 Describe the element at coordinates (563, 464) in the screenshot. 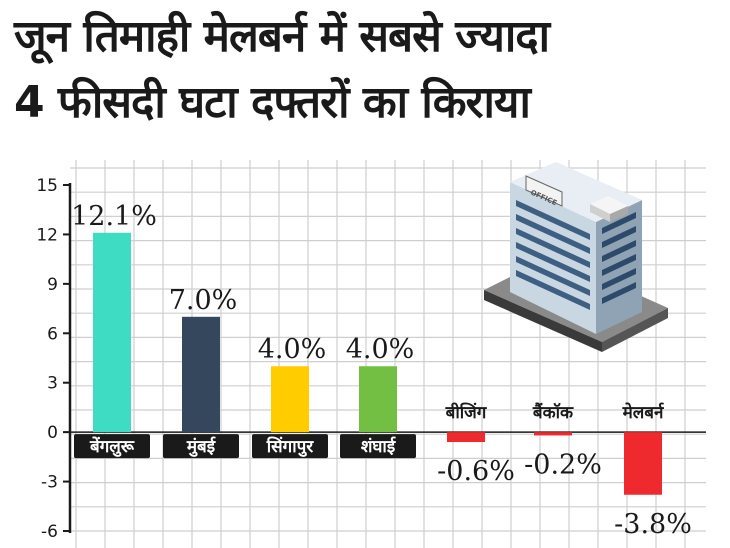

I see `value-label: -0.2%` at that location.